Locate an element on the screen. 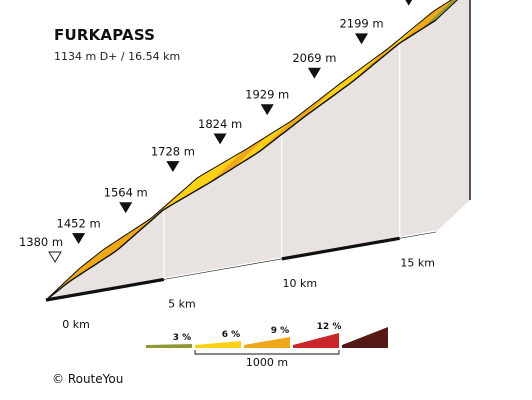 The image size is (532, 400). legend-scale-label: 1000 m is located at coordinates (267, 362).